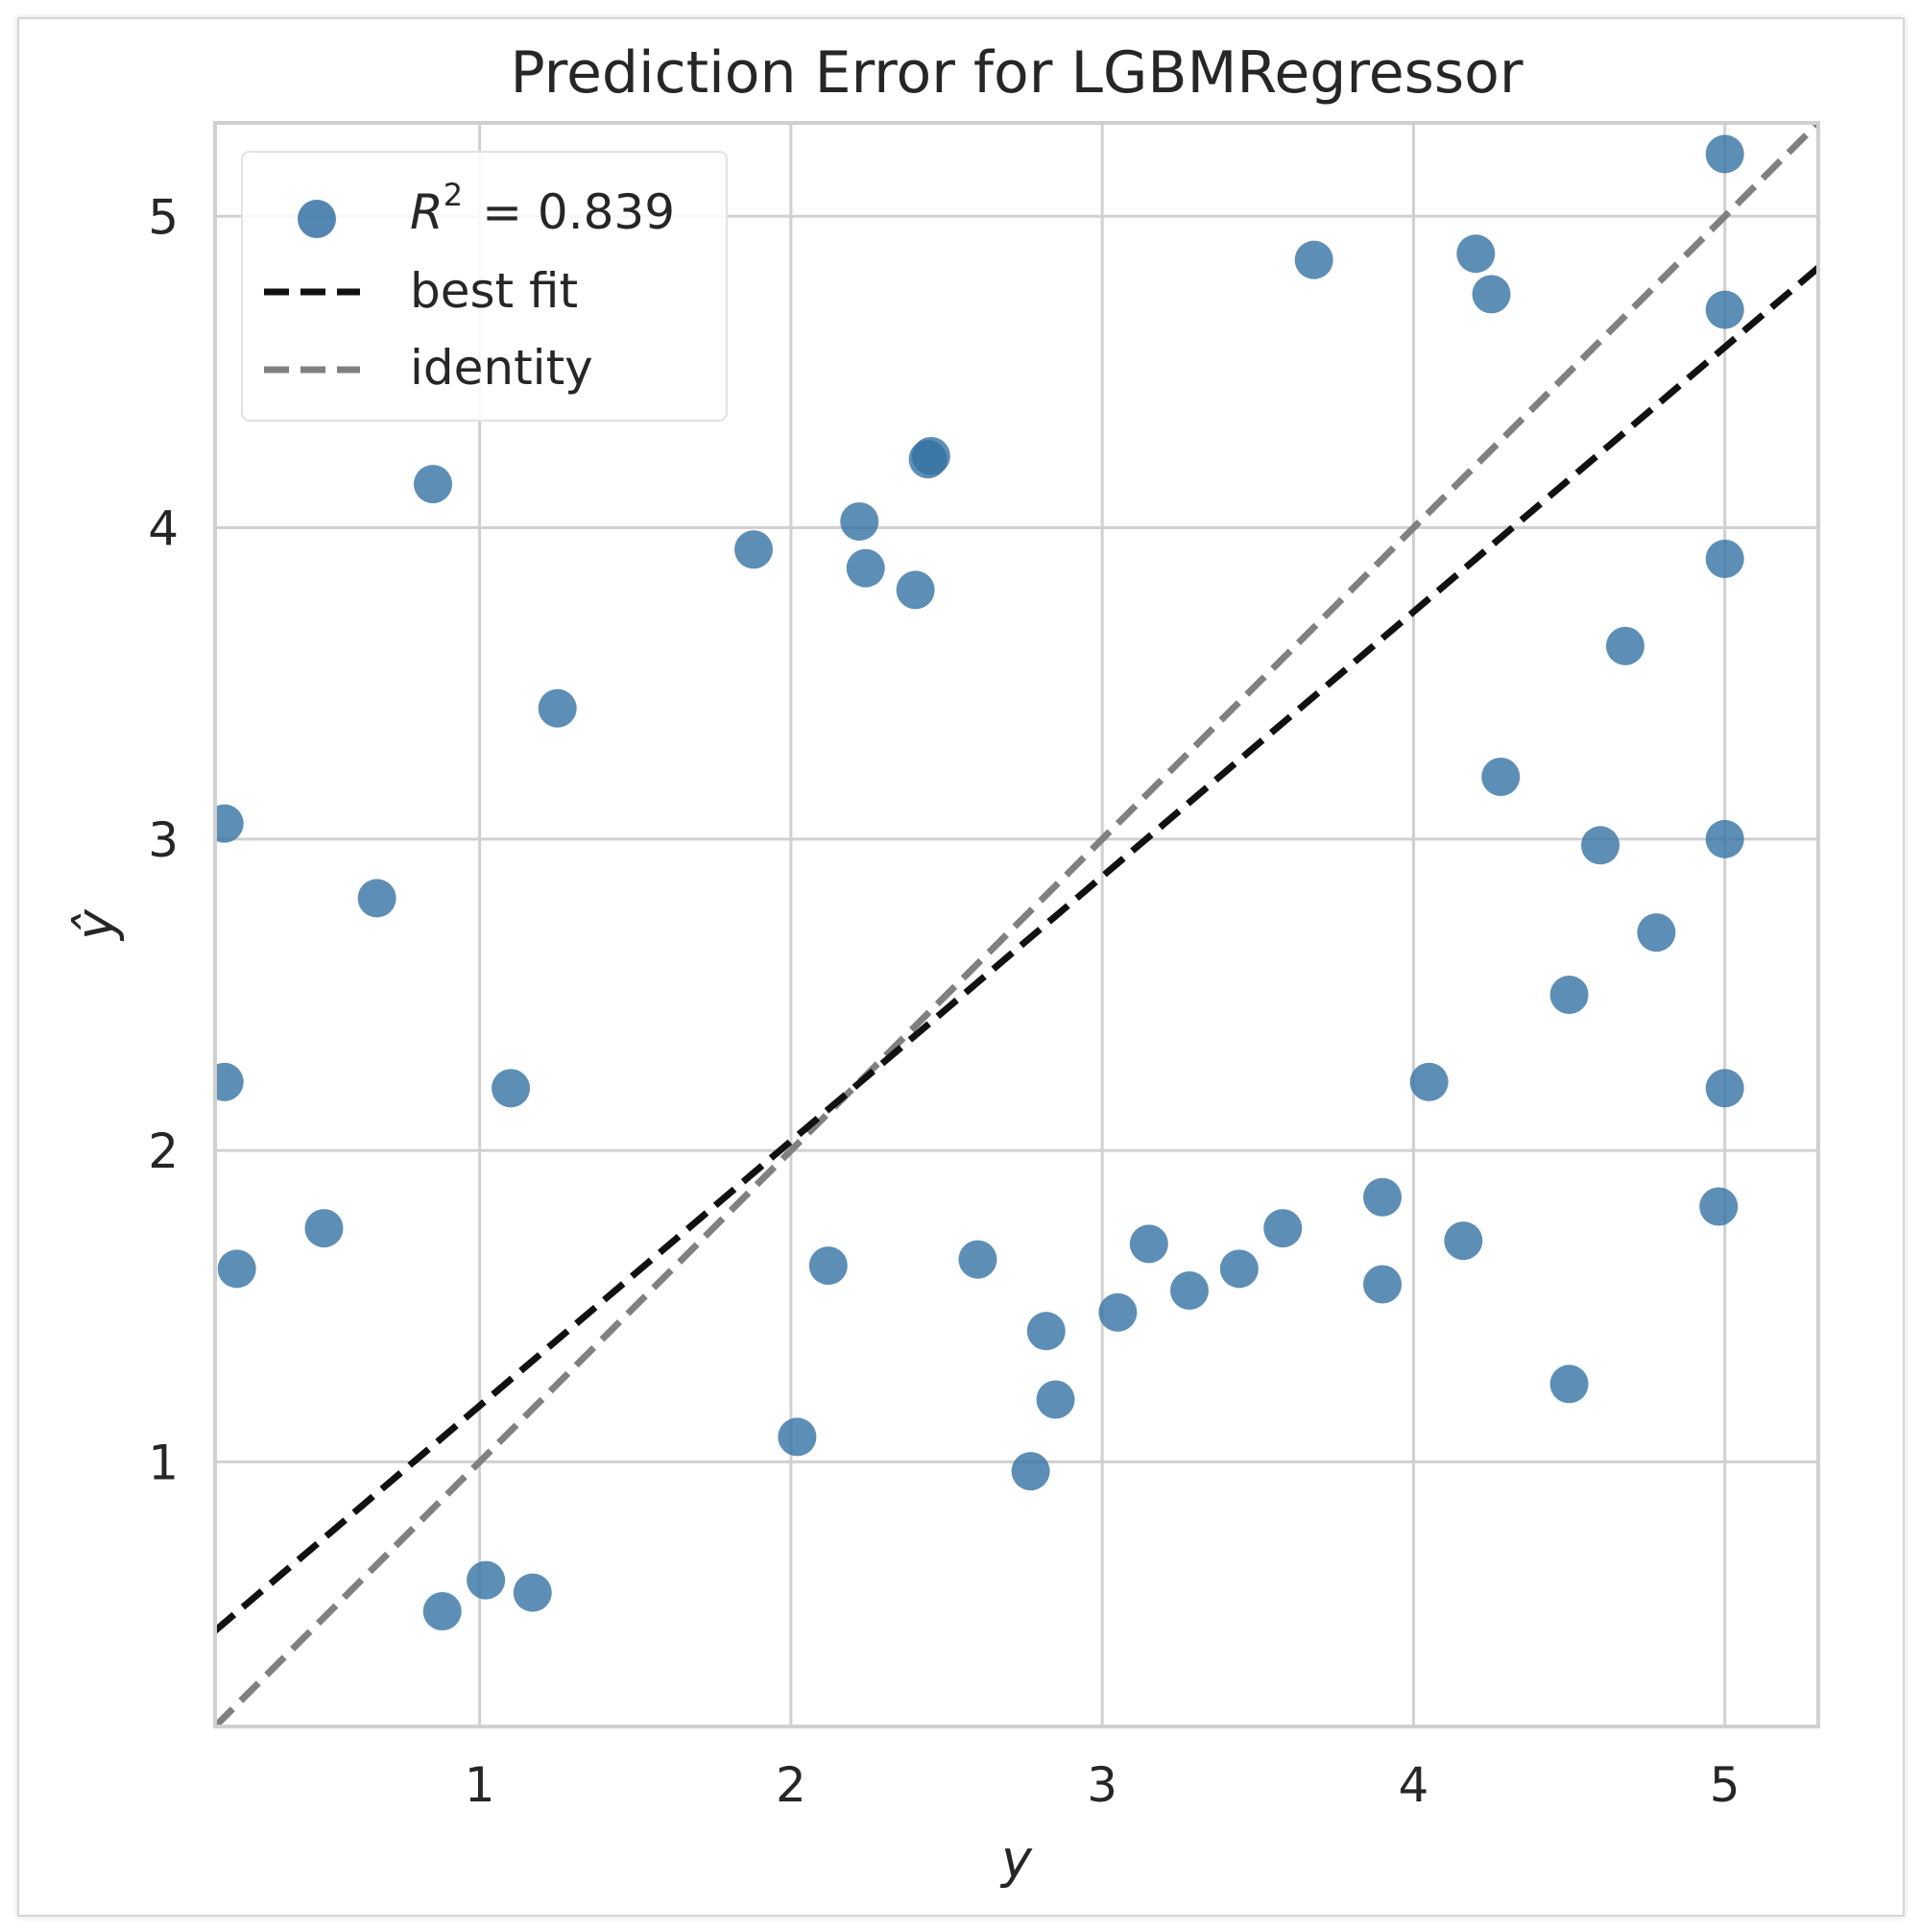 The height and width of the screenshot is (1932, 1920). What do you see at coordinates (317, 219) in the screenshot?
I see `legend-marker-points` at bounding box center [317, 219].